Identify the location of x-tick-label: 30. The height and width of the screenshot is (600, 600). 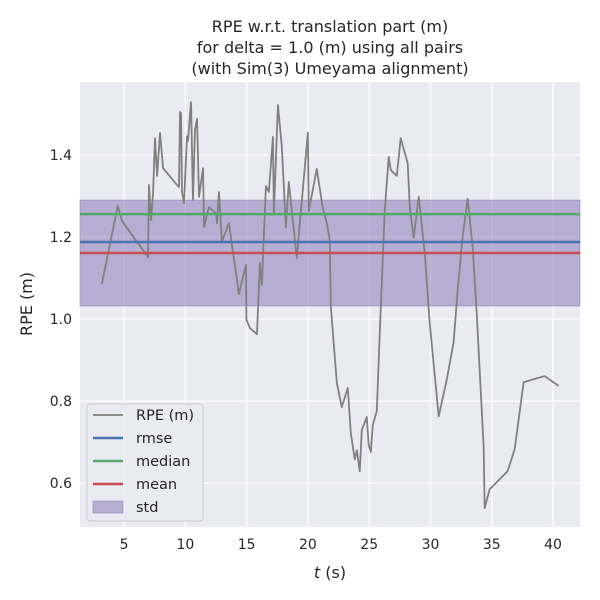
(431, 545).